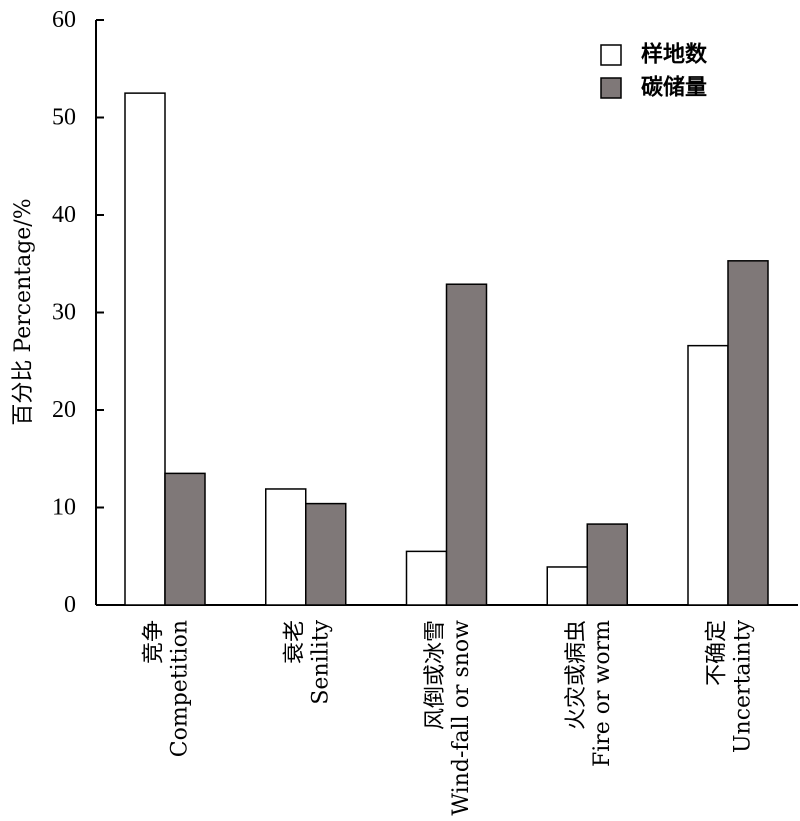  Describe the element at coordinates (576, 675) in the screenshot. I see `category-label-zh: 火灾或病虫` at that location.